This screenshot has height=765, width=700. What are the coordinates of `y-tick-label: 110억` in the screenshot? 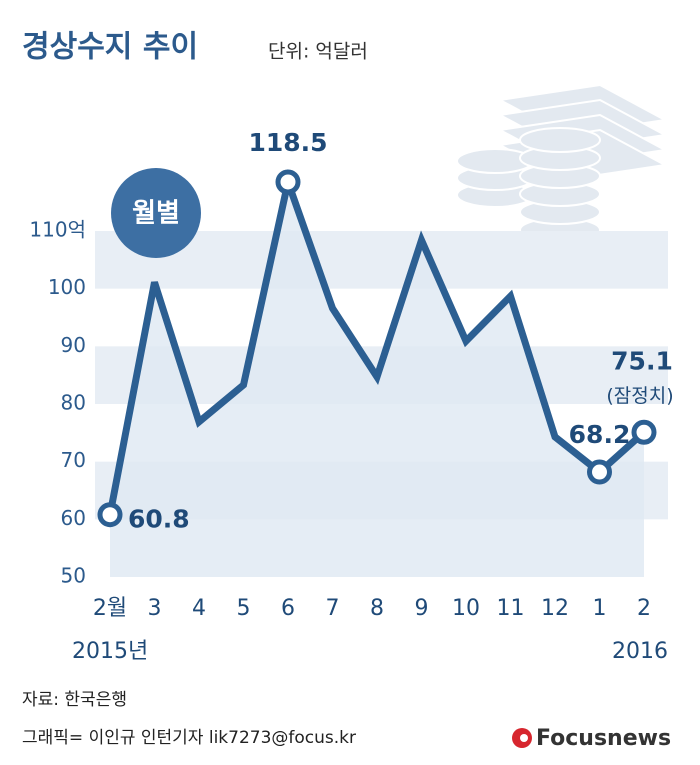 It's located at (57, 230).